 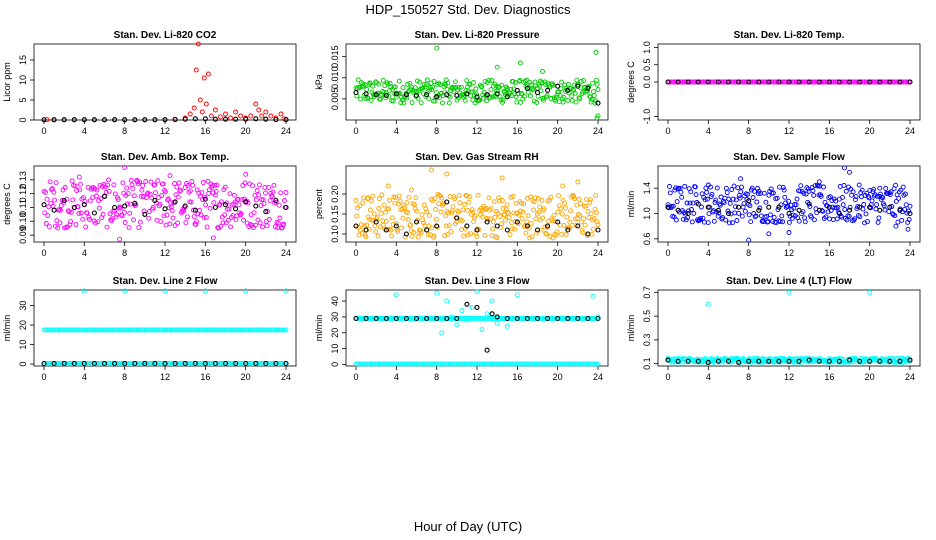 What do you see at coordinates (748, 377) in the screenshot?
I see `x-tick-label: 8` at bounding box center [748, 377].